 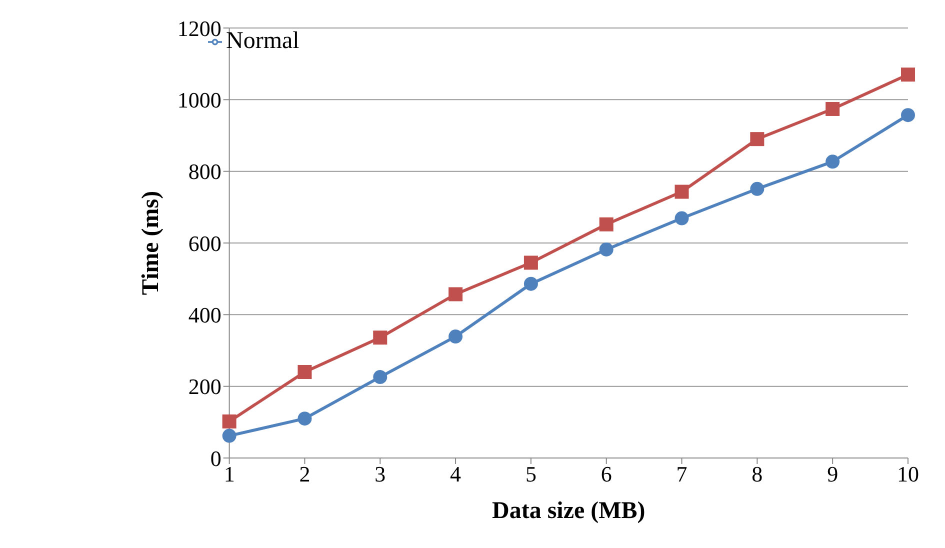 What do you see at coordinates (832, 474) in the screenshot?
I see `x-tick-label: 9` at bounding box center [832, 474].